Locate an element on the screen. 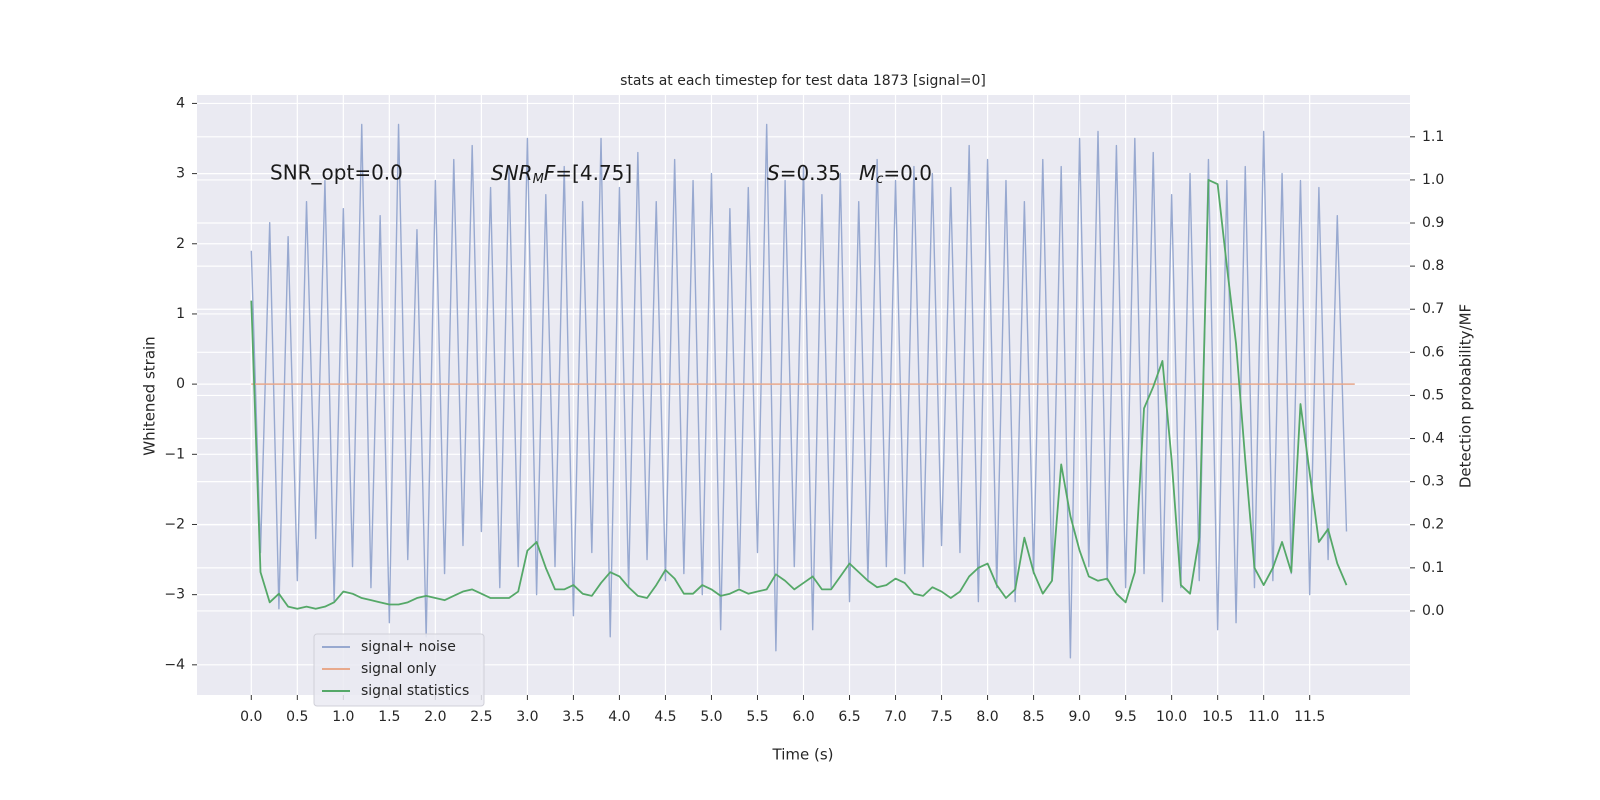 The image size is (1600, 800). x-tick-label: 11.5 is located at coordinates (1309, 717).